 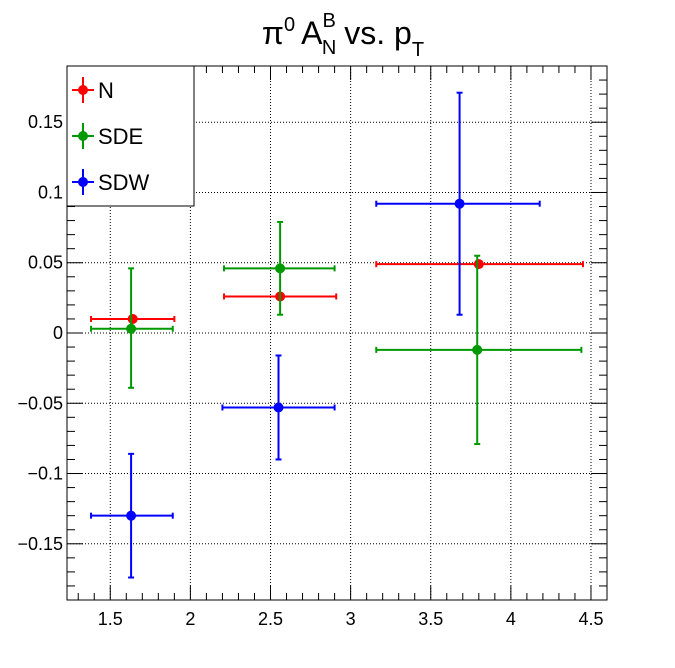 I want to click on legend-entry-sde: SDE, so click(x=107, y=136).